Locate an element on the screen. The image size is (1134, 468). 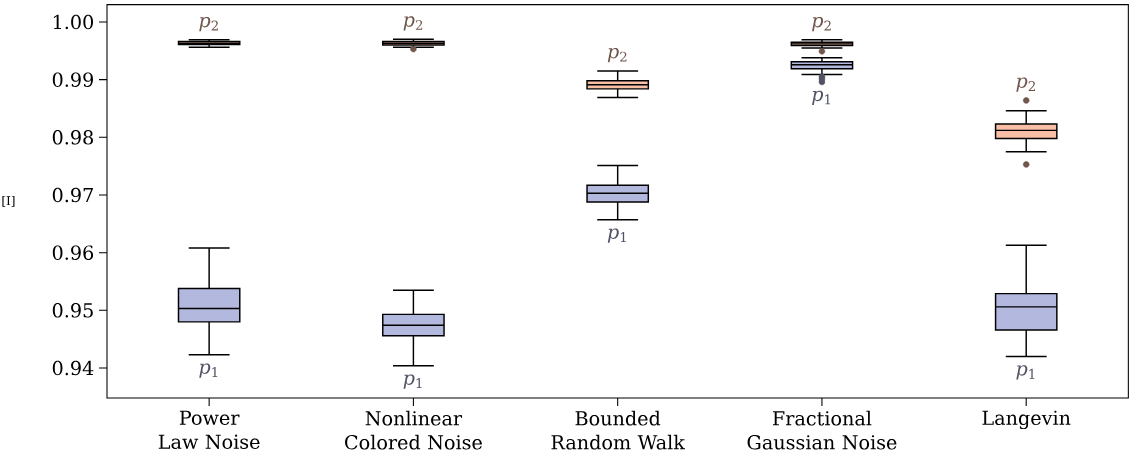
series-label: p$_{2}$ is located at coordinates (208, 24).